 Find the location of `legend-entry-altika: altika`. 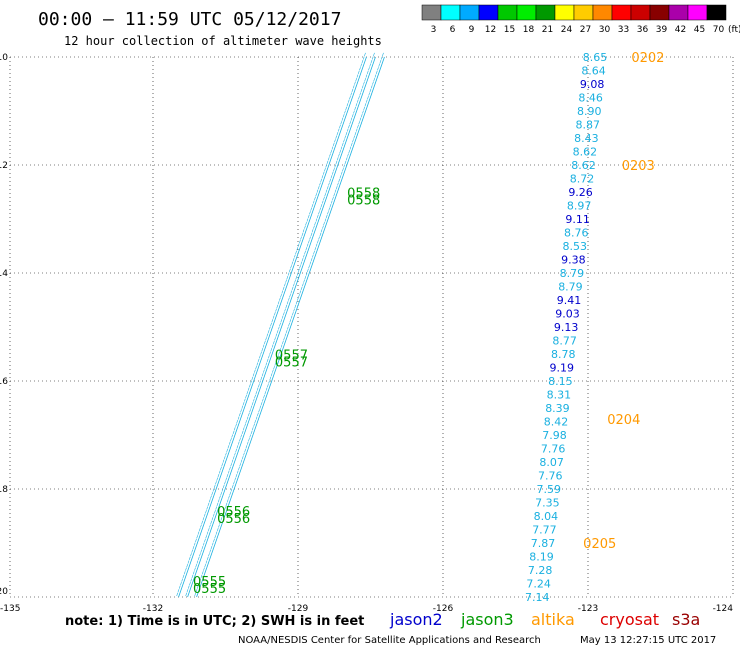

legend-entry-altika: altika is located at coordinates (553, 619).